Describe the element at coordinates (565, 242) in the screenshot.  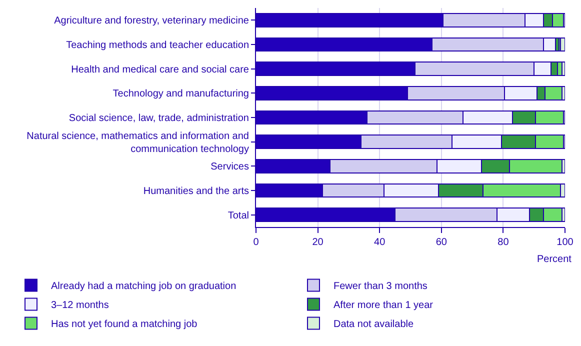
I see `x-tick-label: 100` at that location.